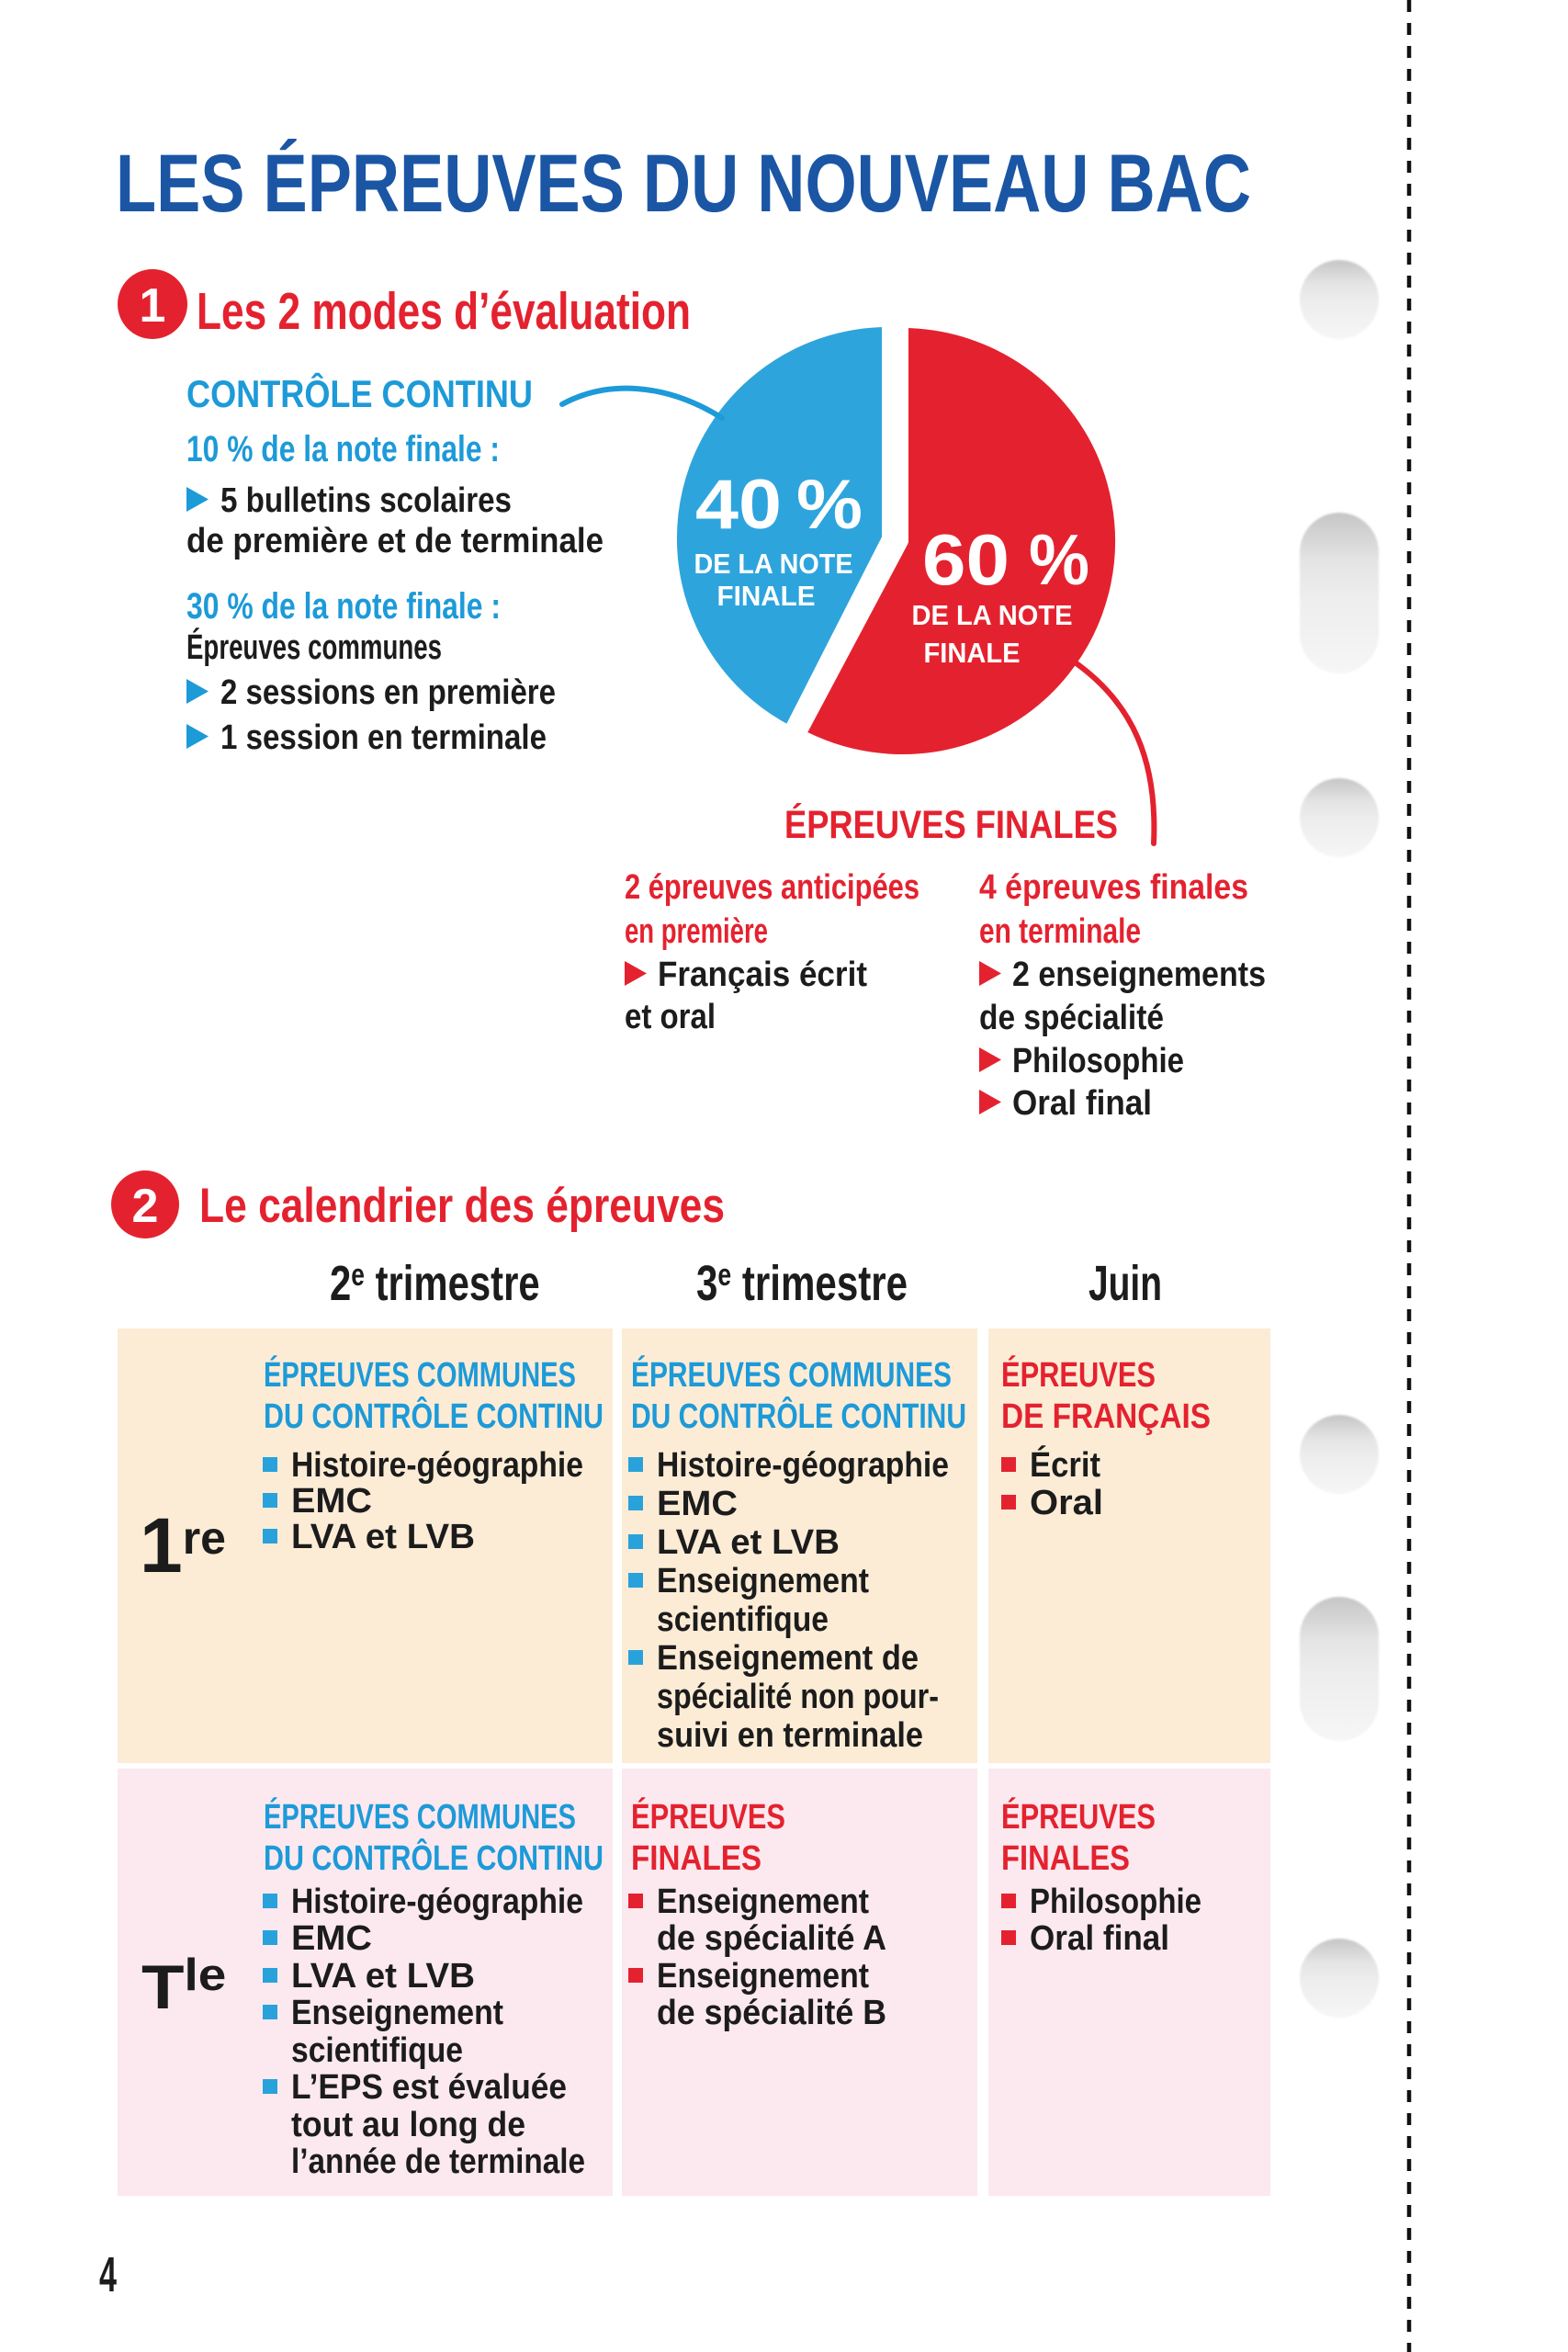 The height and width of the screenshot is (2352, 1568). Describe the element at coordinates (344, 606) in the screenshot. I see `svg-text: 30 % de la note finale :` at that location.